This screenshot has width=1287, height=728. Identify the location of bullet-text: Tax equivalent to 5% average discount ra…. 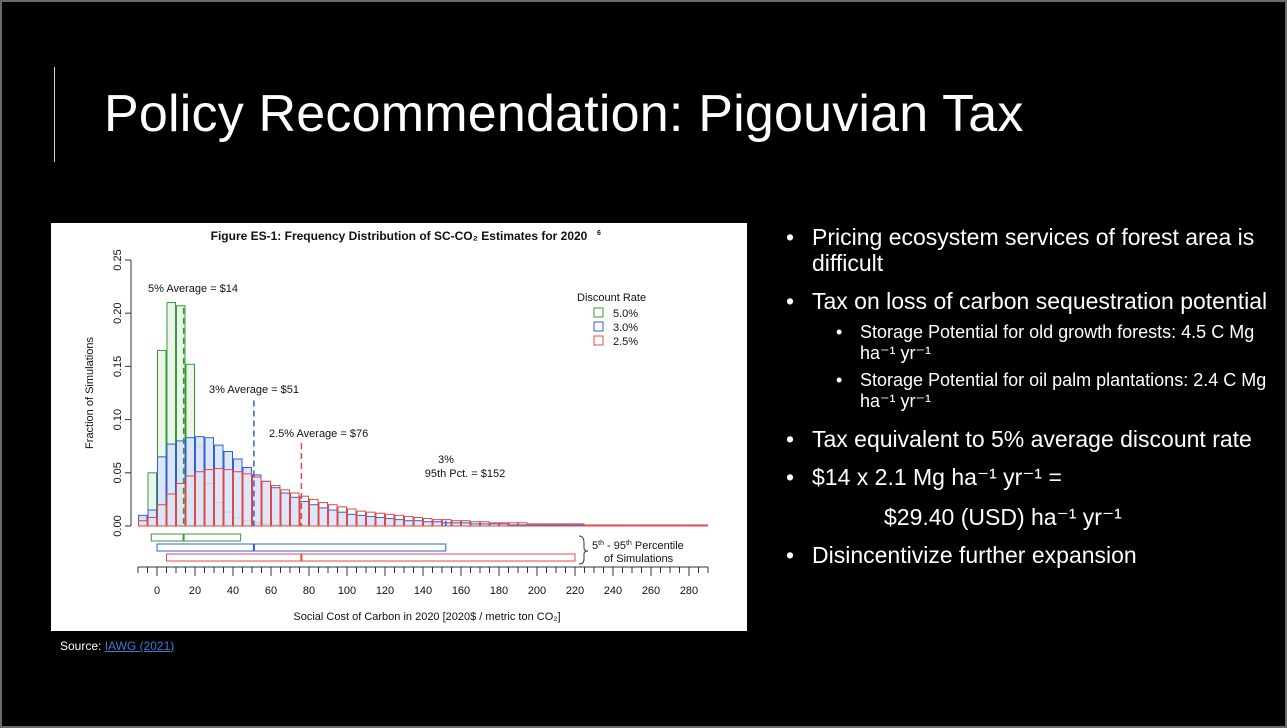
(1032, 439).